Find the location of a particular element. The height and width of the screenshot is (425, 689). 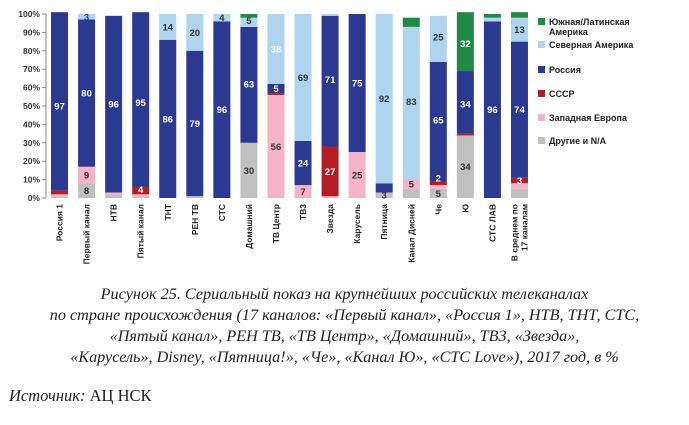

x-tick-label: Россия 1 is located at coordinates (60, 223).